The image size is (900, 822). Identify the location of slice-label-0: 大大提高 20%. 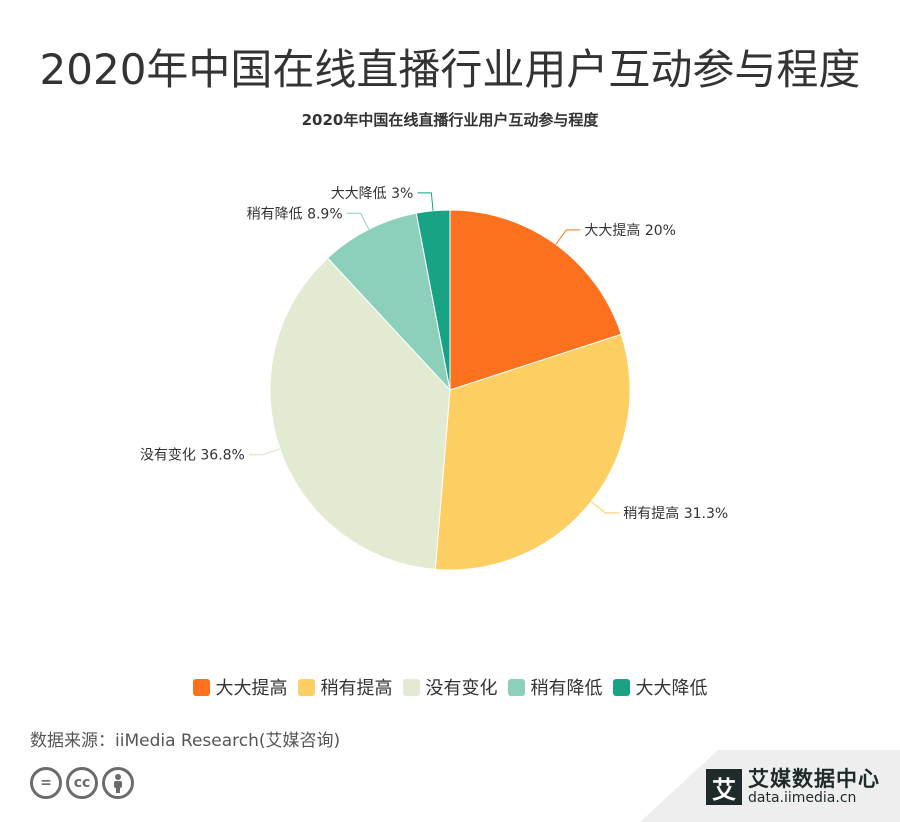
(630, 230).